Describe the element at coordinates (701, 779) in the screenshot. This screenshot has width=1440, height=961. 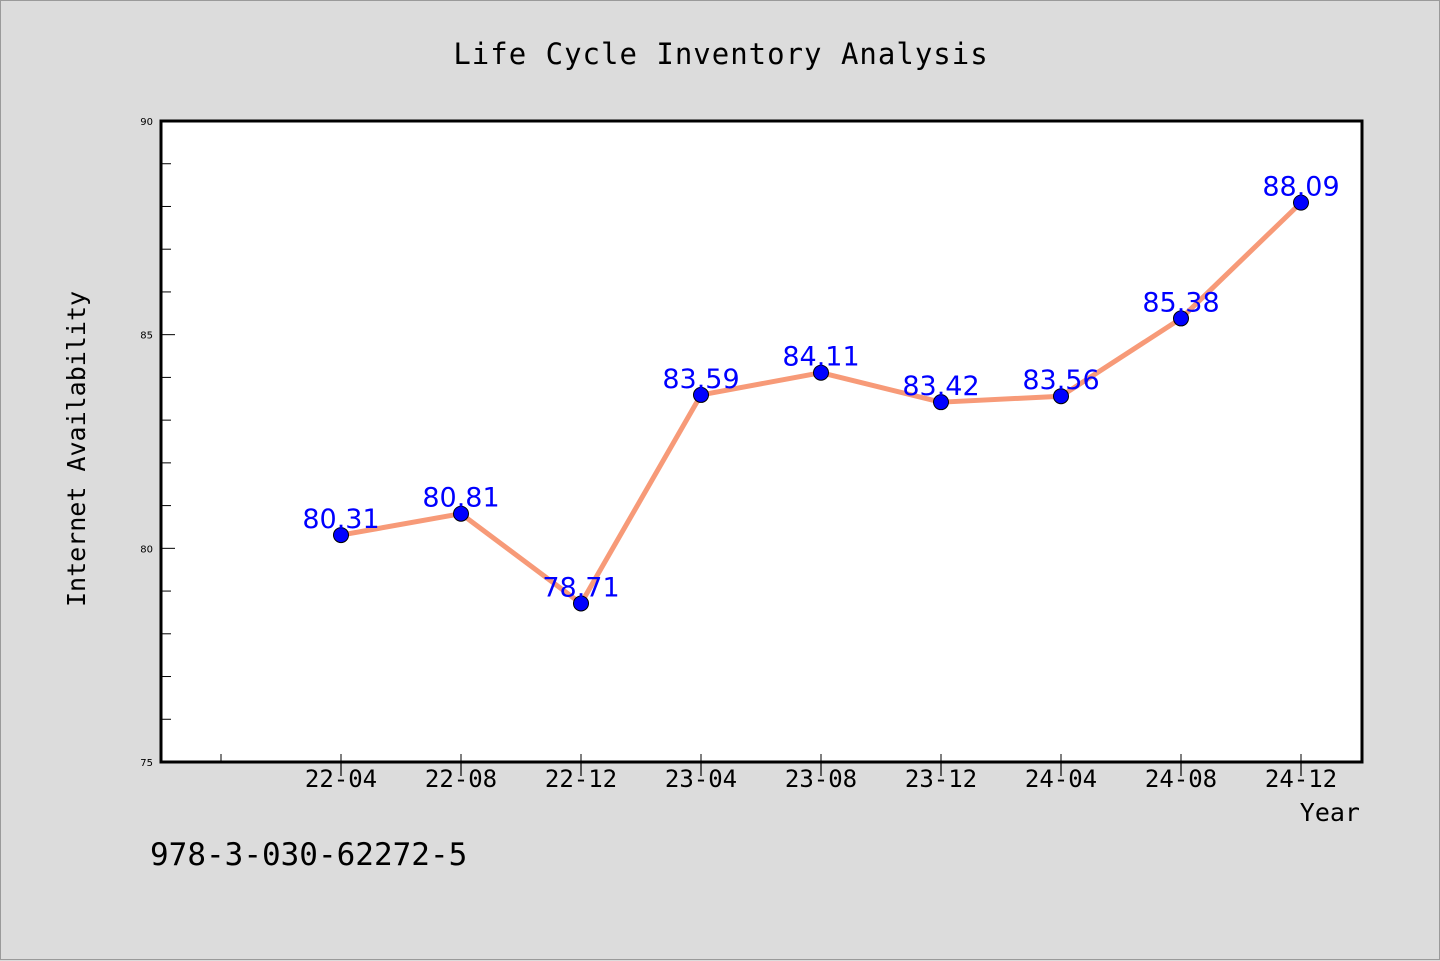
I see `x-tick-label: 23-04` at that location.